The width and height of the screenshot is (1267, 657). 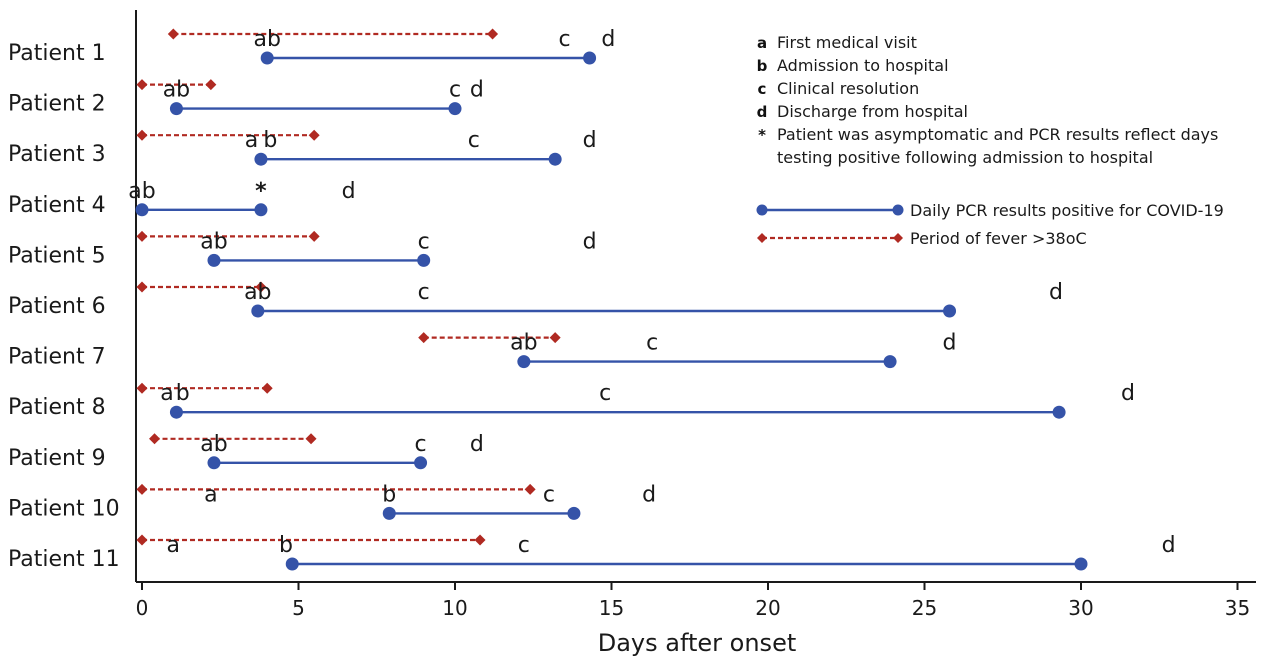 What do you see at coordinates (311, 46) in the screenshot?
I see `patient-row: Patient 1 ab c d` at bounding box center [311, 46].